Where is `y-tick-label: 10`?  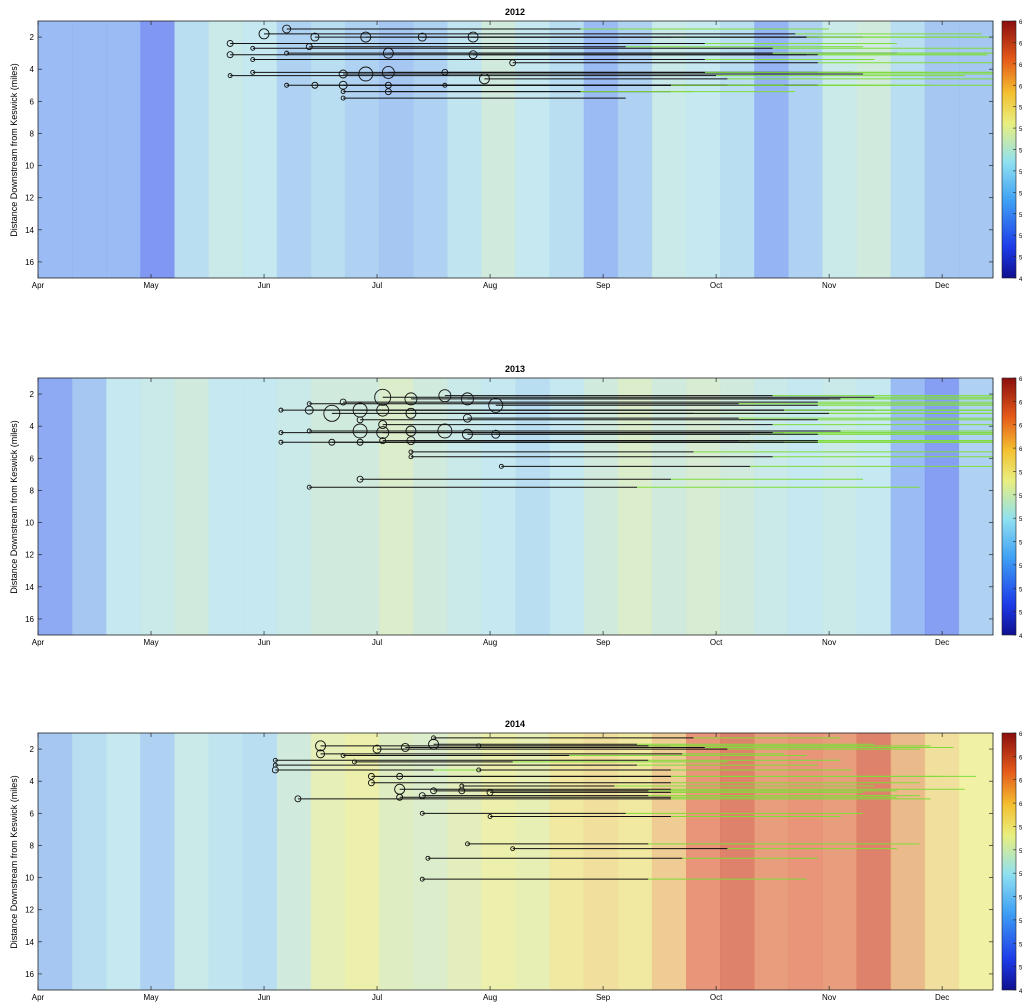
y-tick-label: 10 is located at coordinates (29, 523).